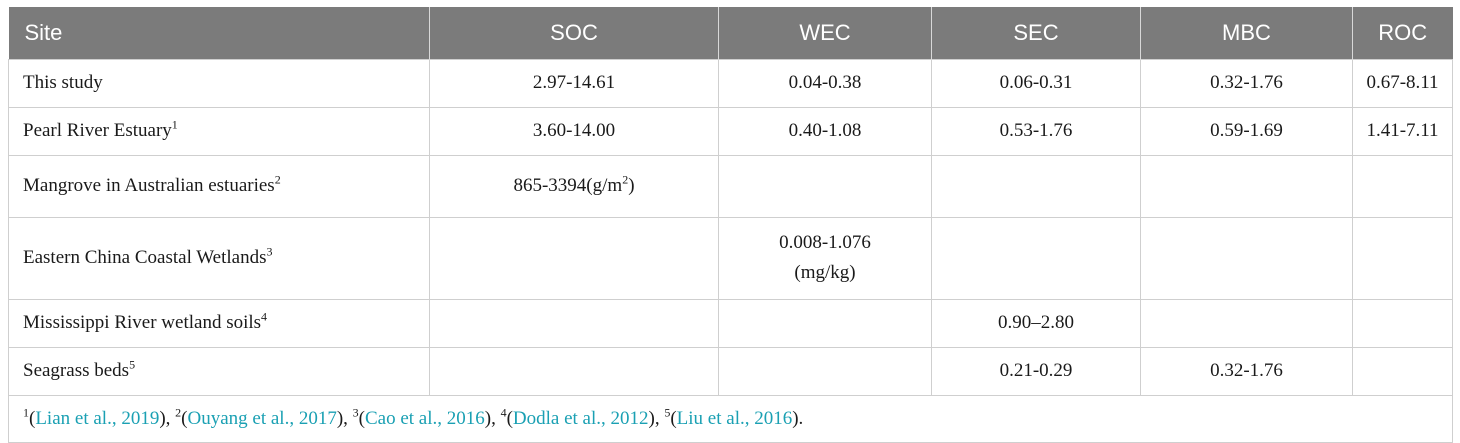 This screenshot has height=443, width=1460. What do you see at coordinates (219, 371) in the screenshot?
I see `cell-site: Seagrass beds5` at bounding box center [219, 371].